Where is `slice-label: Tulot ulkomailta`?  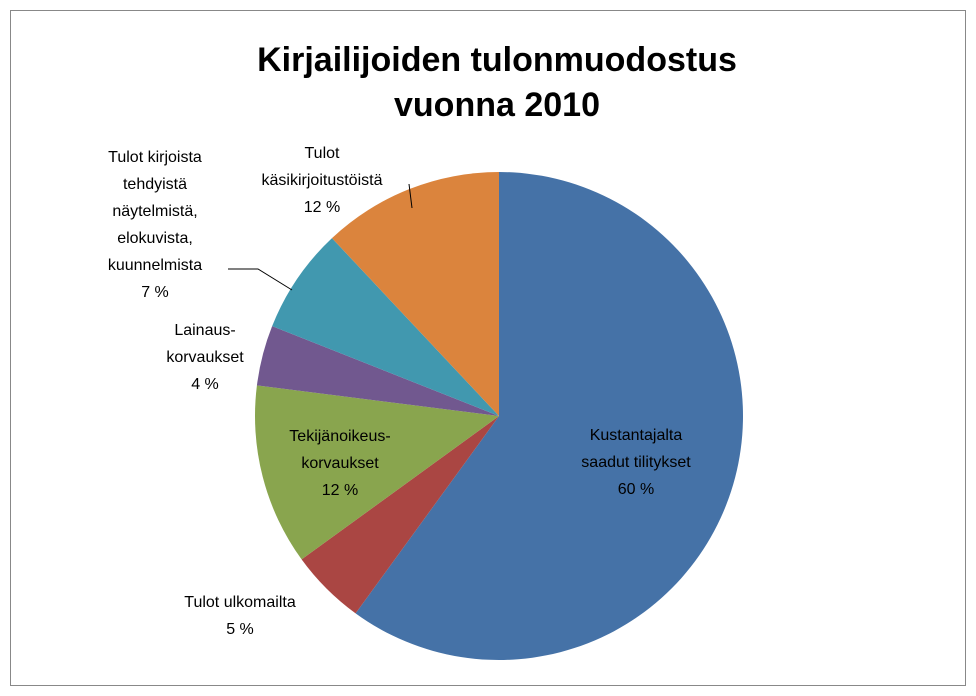
slice-label: Tulot ulkomailta is located at coordinates (240, 602).